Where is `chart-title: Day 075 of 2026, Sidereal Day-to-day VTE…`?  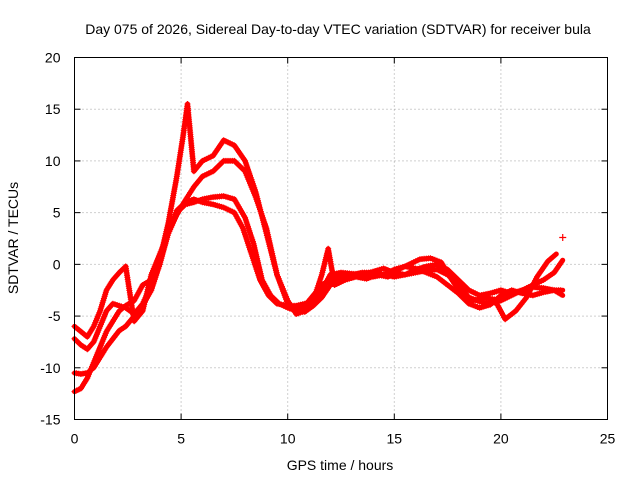 chart-title: Day 075 of 2026, Sidereal Day-to-day VTE… is located at coordinates (338, 29).